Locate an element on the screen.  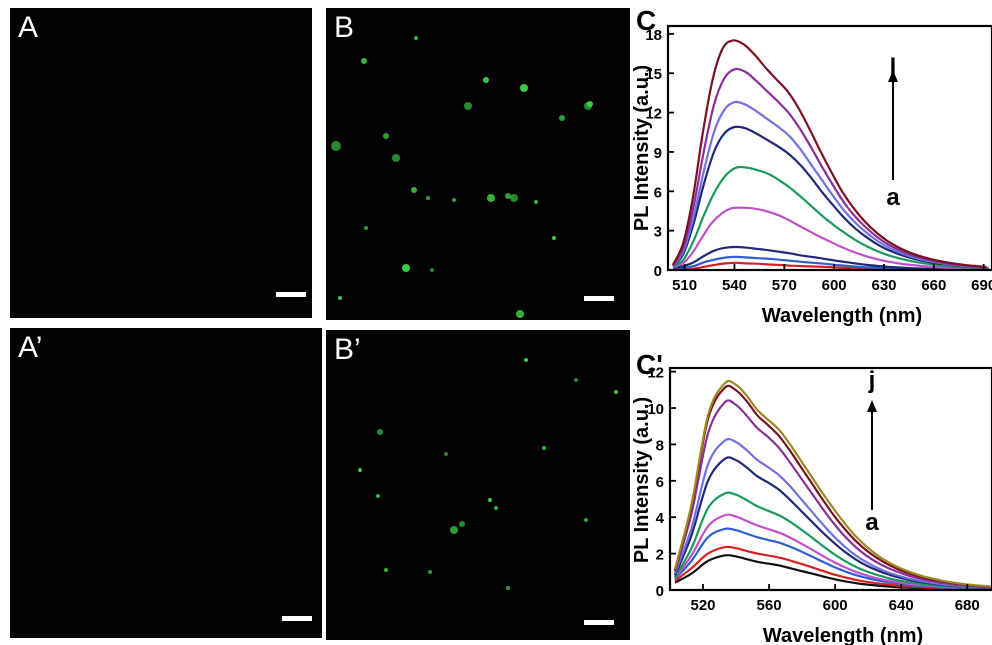
x-tick-label: 680 is located at coordinates (967, 605).